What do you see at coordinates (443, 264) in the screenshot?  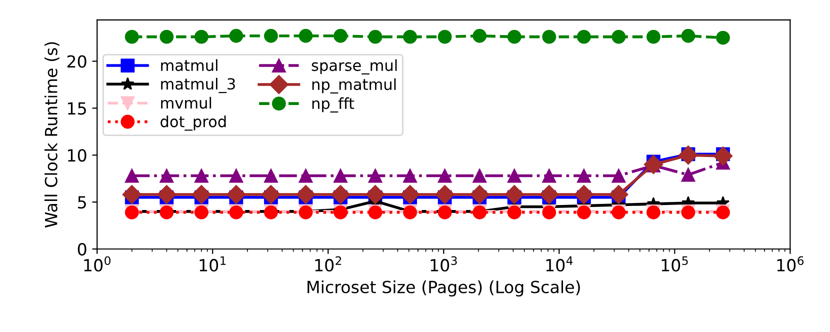 I see `x-tick-label: 10$^{3}$` at bounding box center [443, 264].